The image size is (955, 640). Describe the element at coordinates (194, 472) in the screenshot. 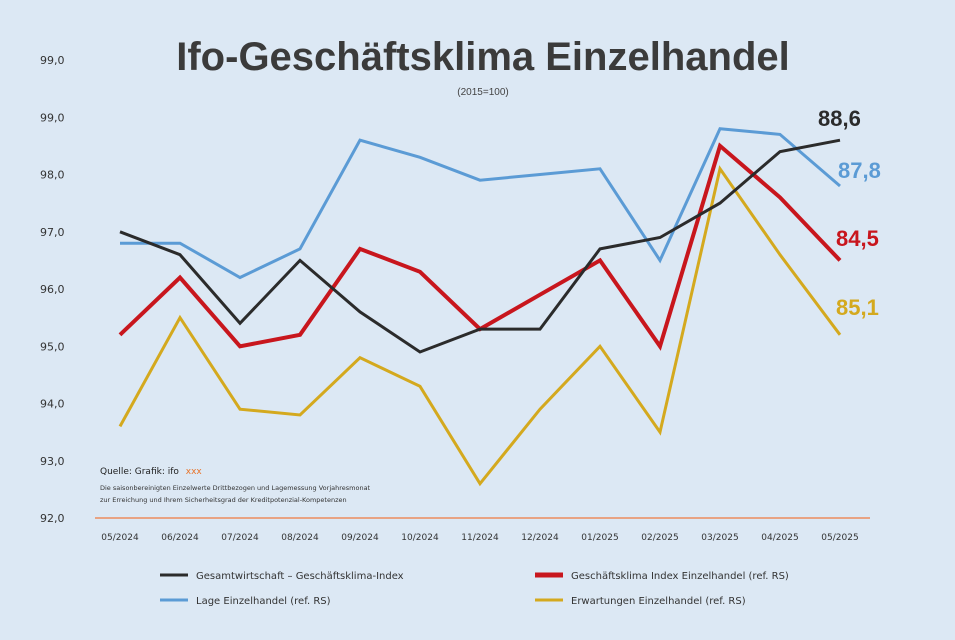

I see `source-tag: xxx` at that location.